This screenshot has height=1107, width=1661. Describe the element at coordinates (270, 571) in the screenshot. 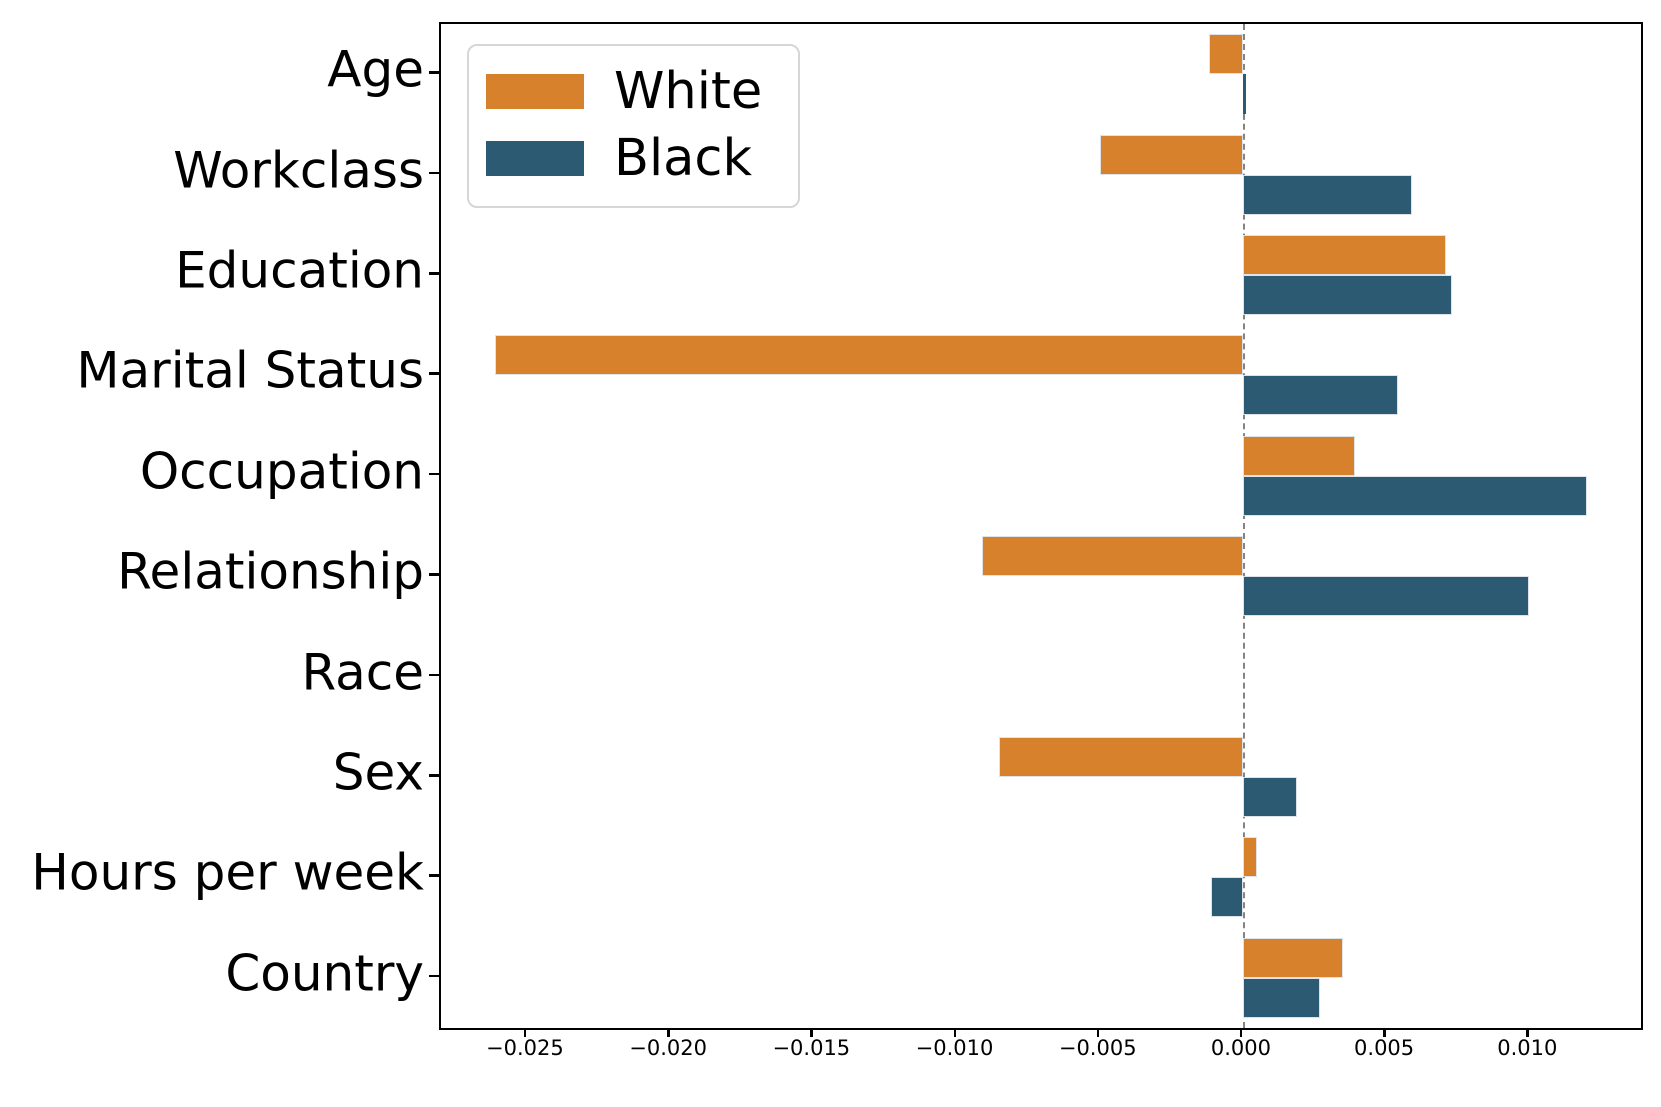

I see `y-axis-category-label: Relationship` at that location.